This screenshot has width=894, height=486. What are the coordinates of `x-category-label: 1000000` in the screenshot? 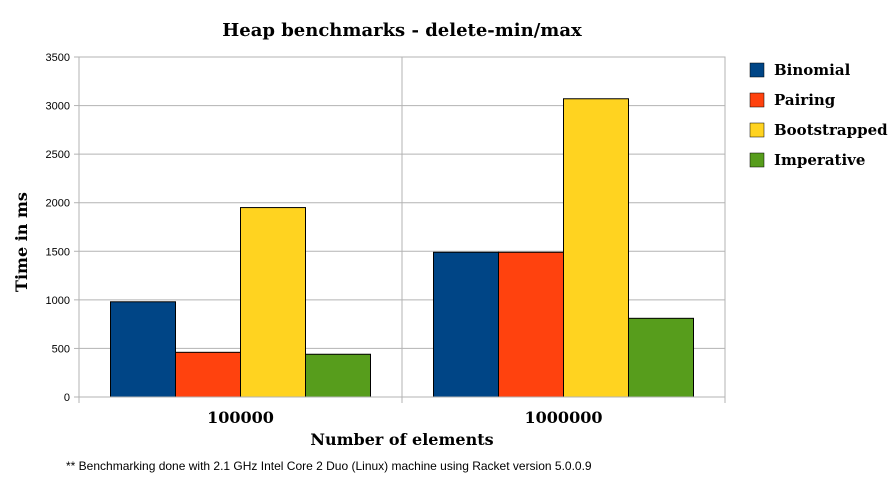 It's located at (564, 417).